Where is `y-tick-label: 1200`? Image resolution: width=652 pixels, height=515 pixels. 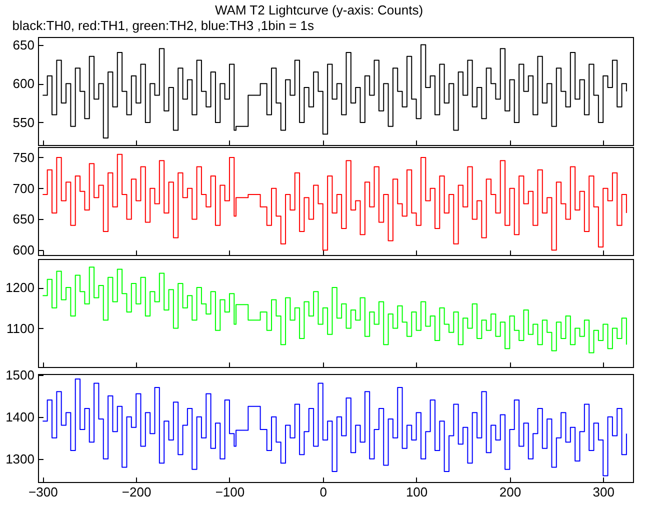
y-tick-label: 1200 is located at coordinates (20, 288).